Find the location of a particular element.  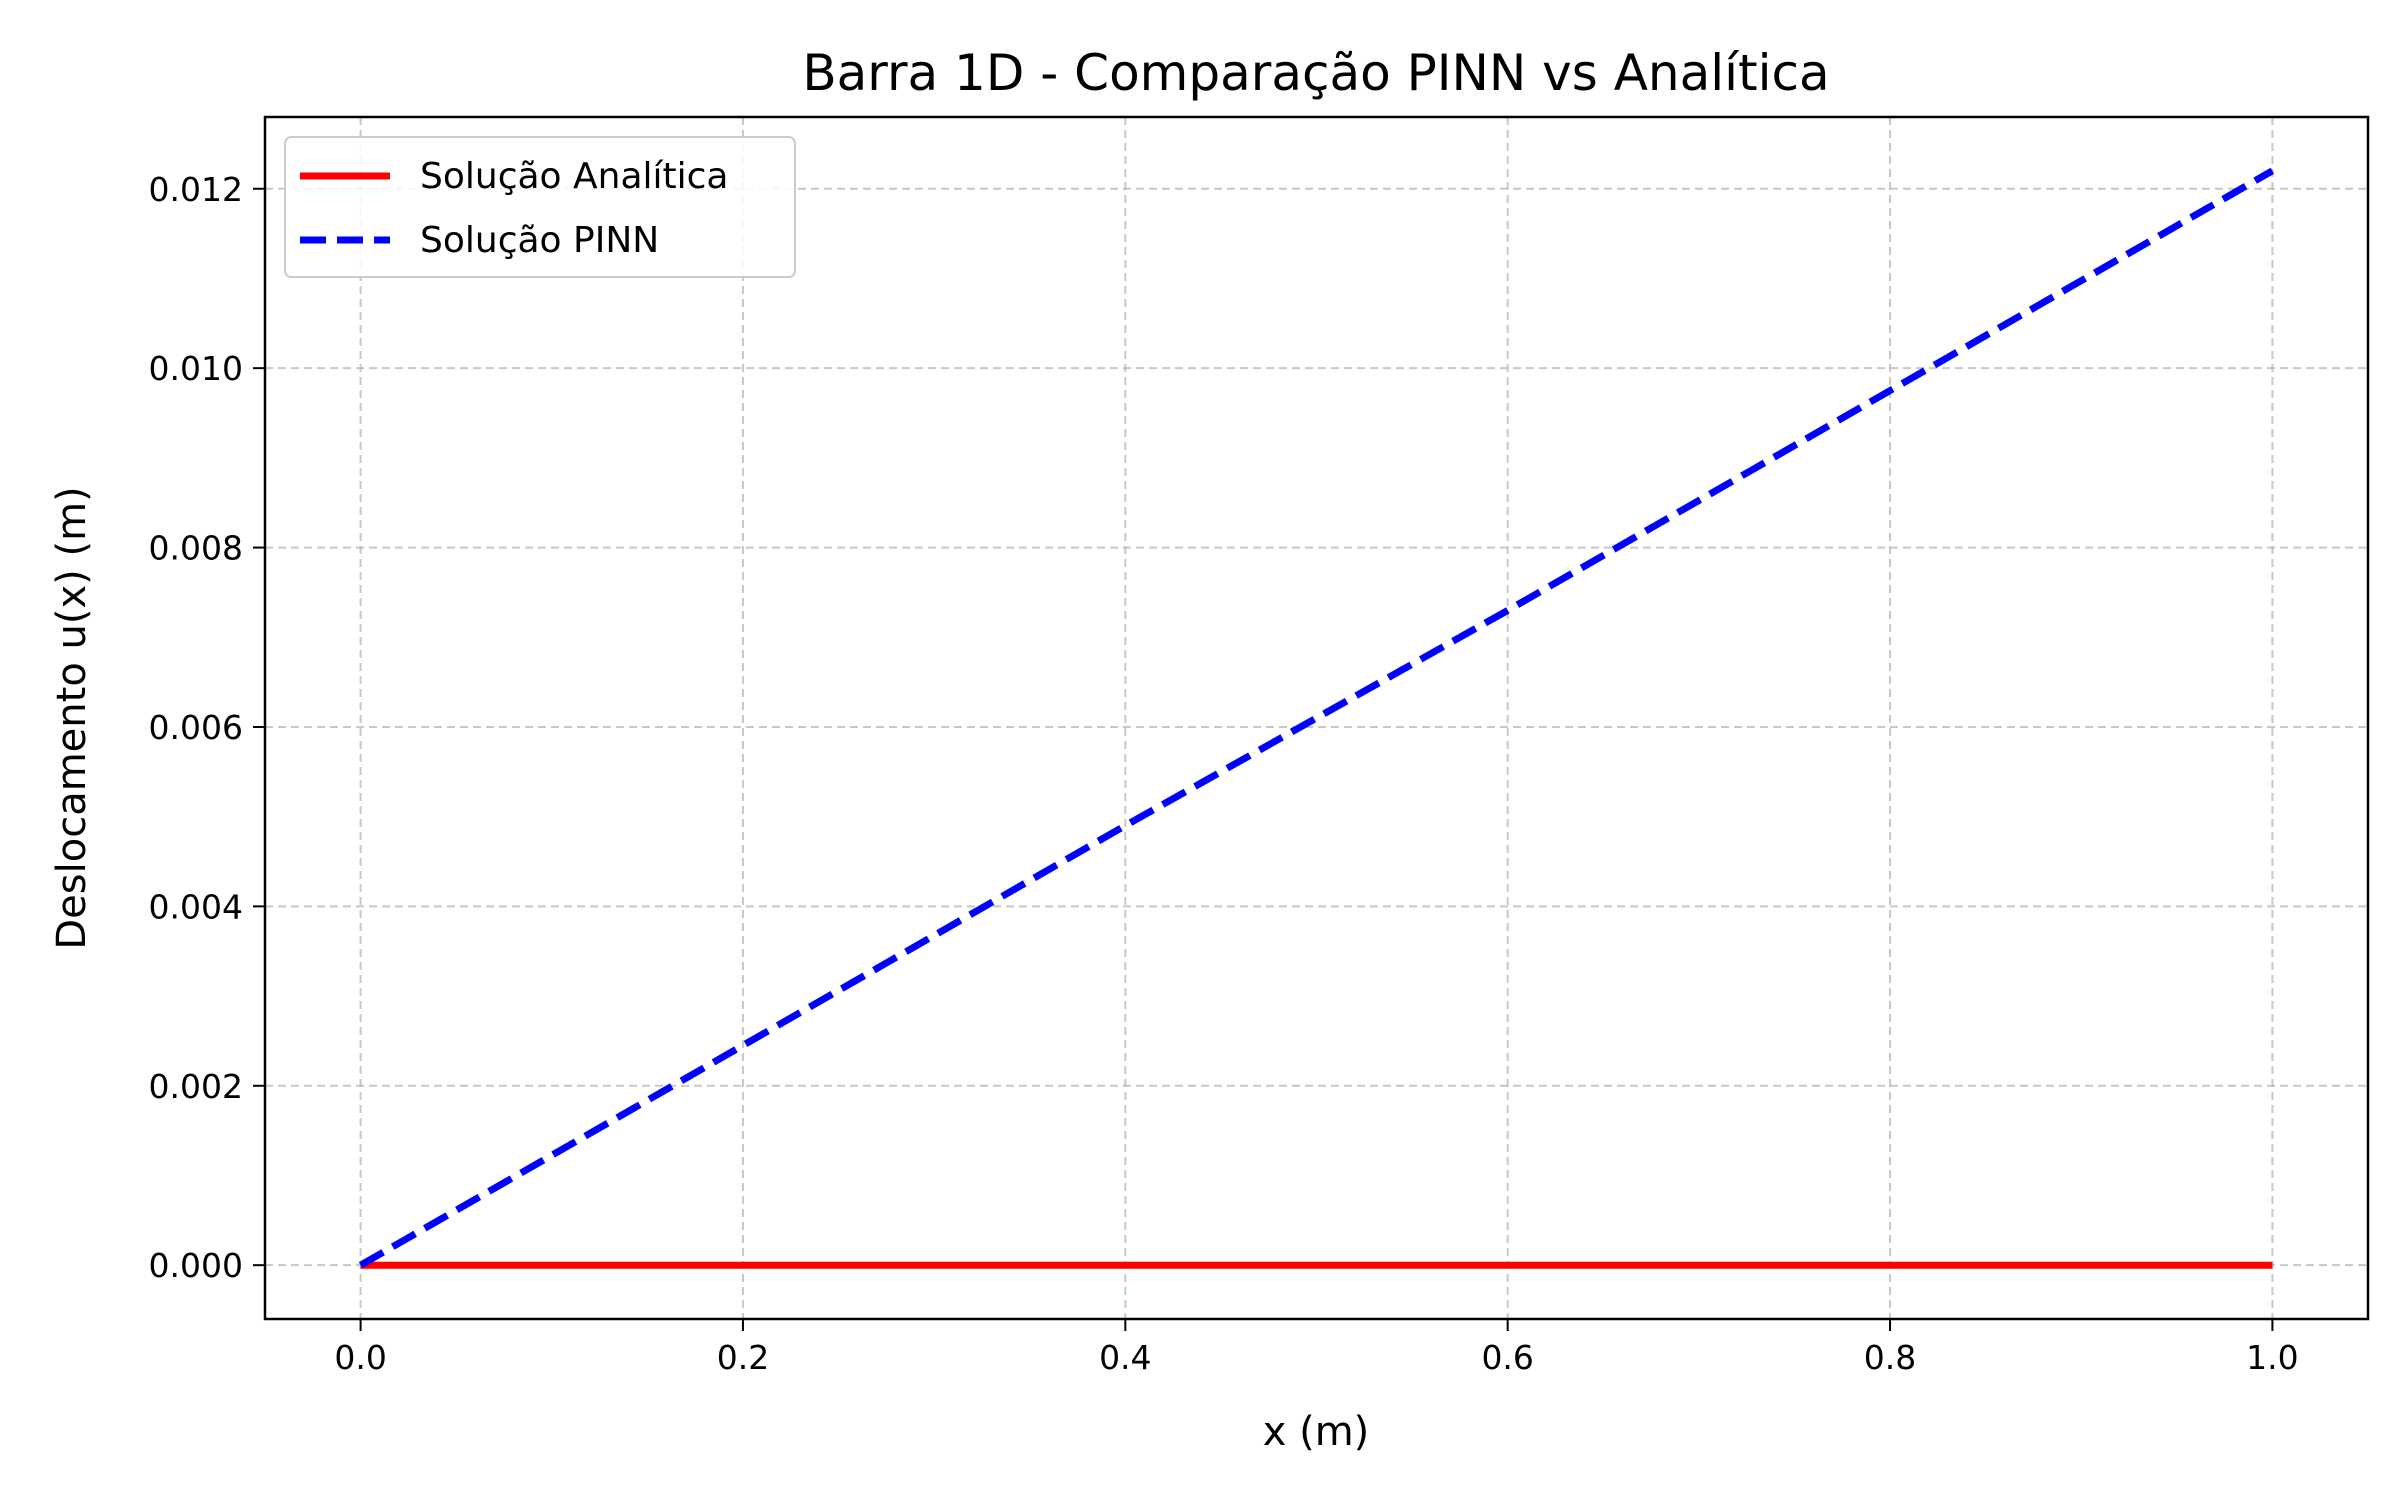

legend-box is located at coordinates (540, 207).